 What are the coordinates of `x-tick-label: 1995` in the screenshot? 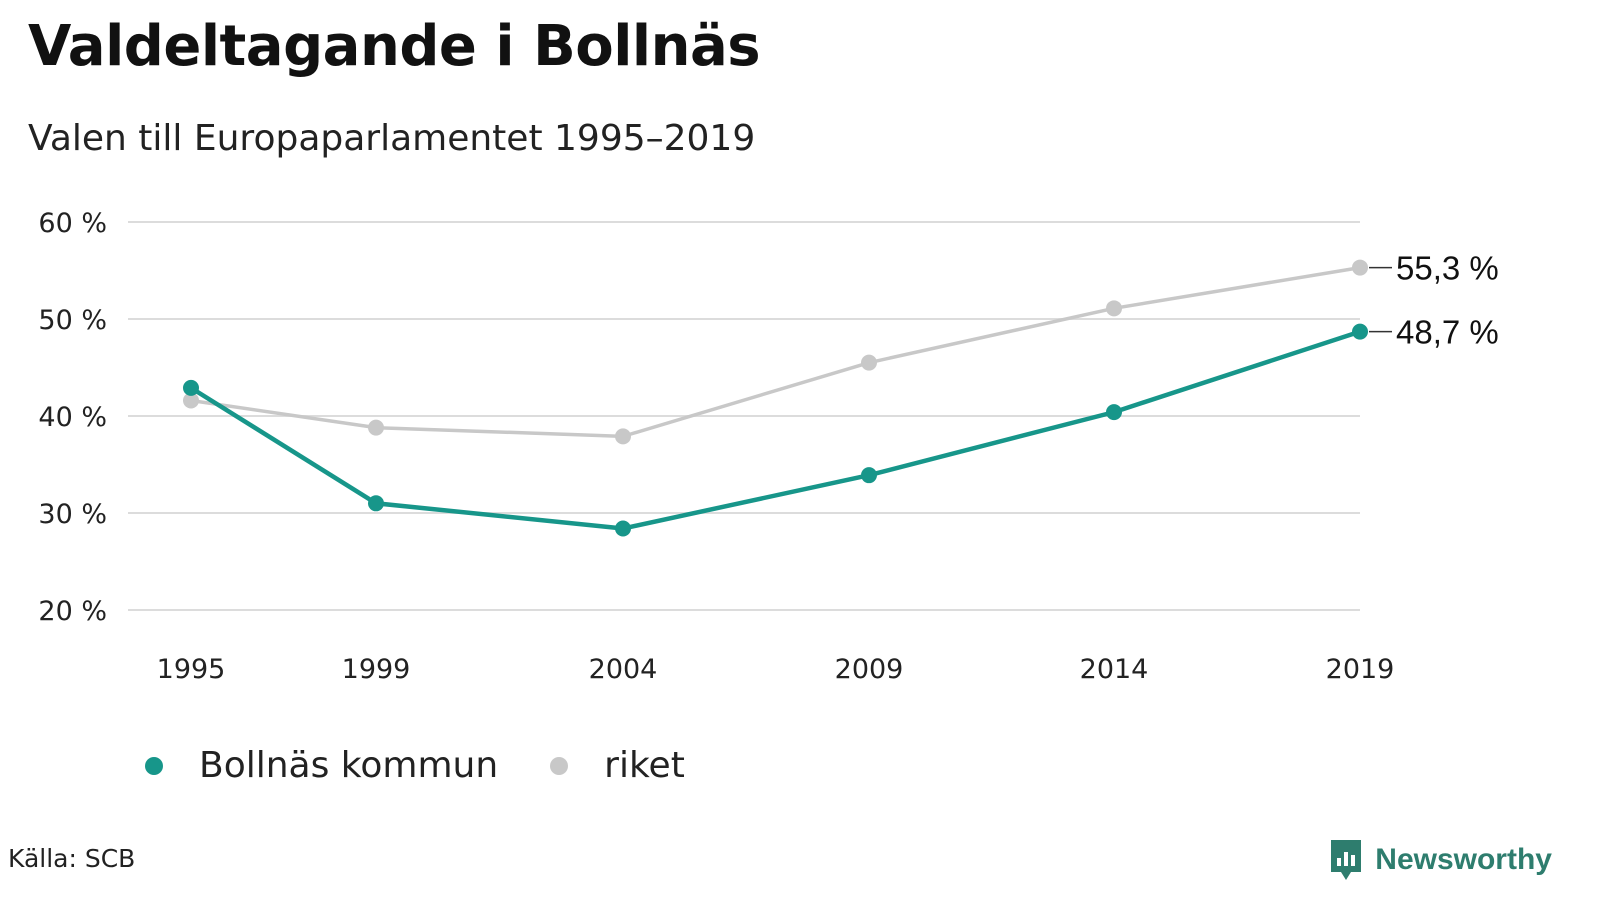 It's located at (191, 669).